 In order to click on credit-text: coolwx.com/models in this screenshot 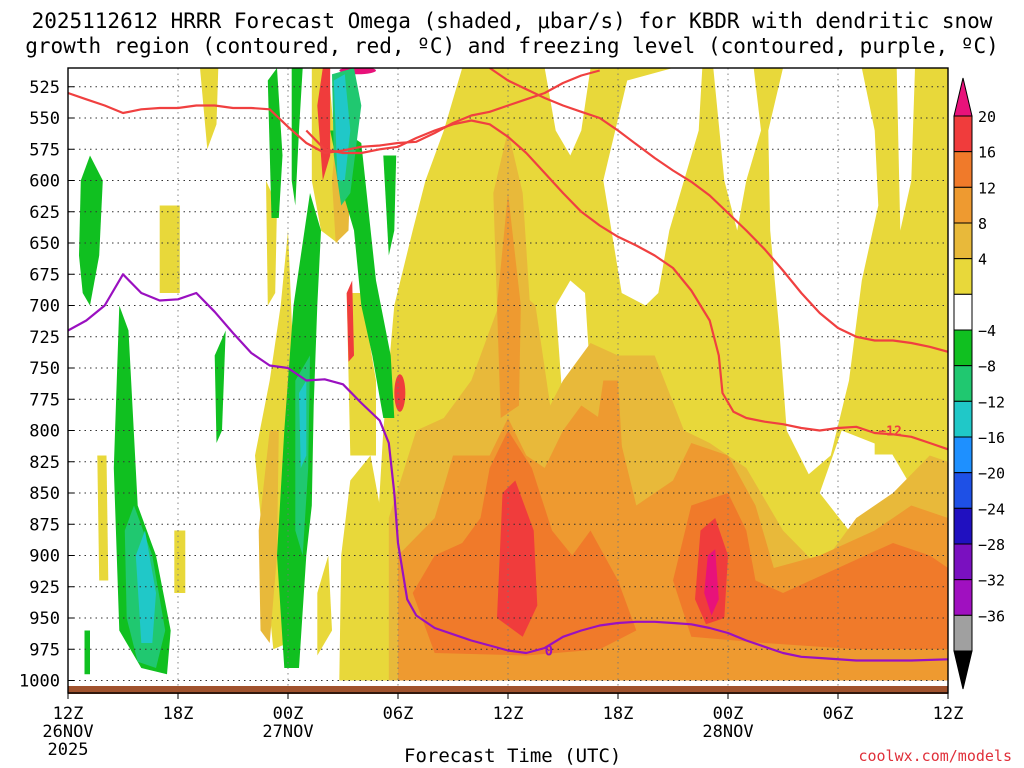, I will do `click(935, 756)`.